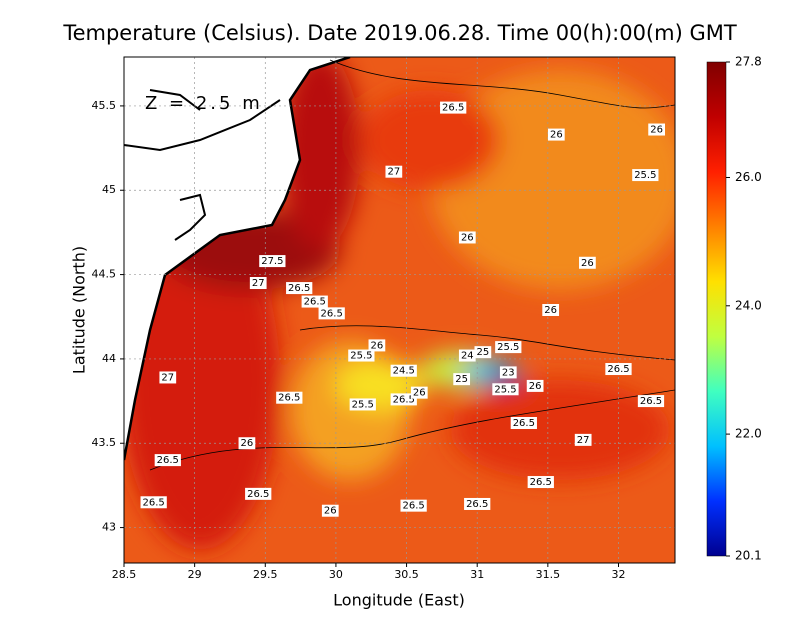 This screenshot has height=618, width=800. I want to click on contour-label-text: 25, so click(461, 379).